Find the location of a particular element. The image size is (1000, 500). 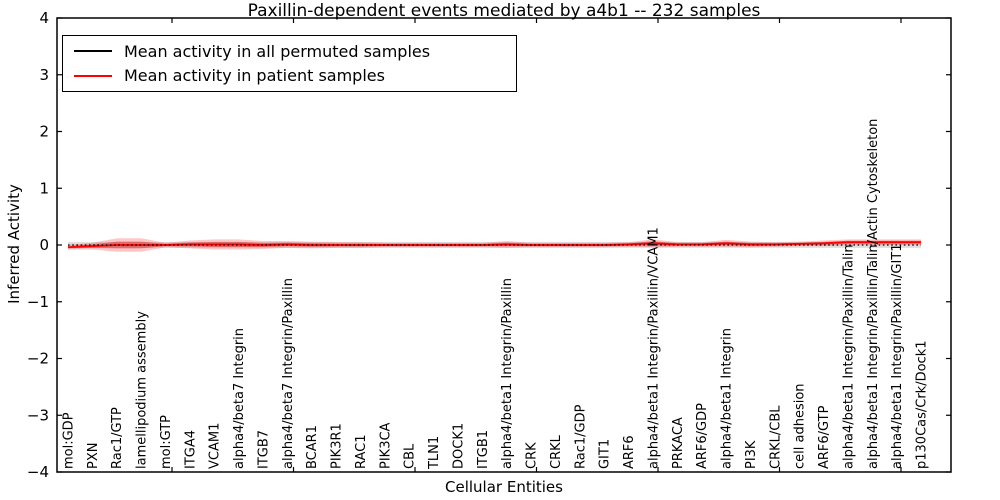

legend-line-black-icon is located at coordinates (93, 51).